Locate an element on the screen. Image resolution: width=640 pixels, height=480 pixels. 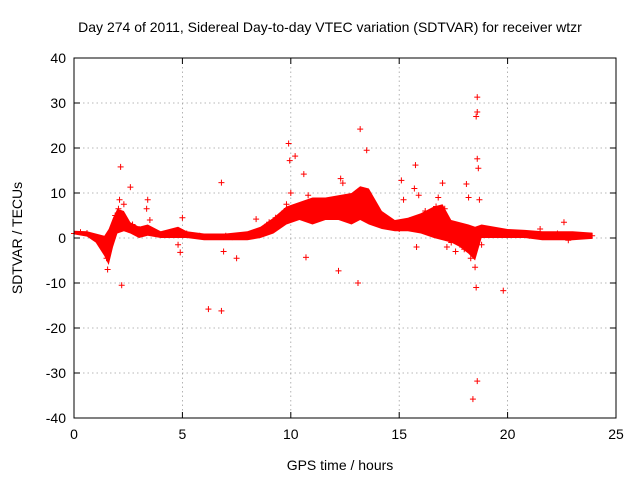
y-tick-label: -20 is located at coordinates (56, 328).